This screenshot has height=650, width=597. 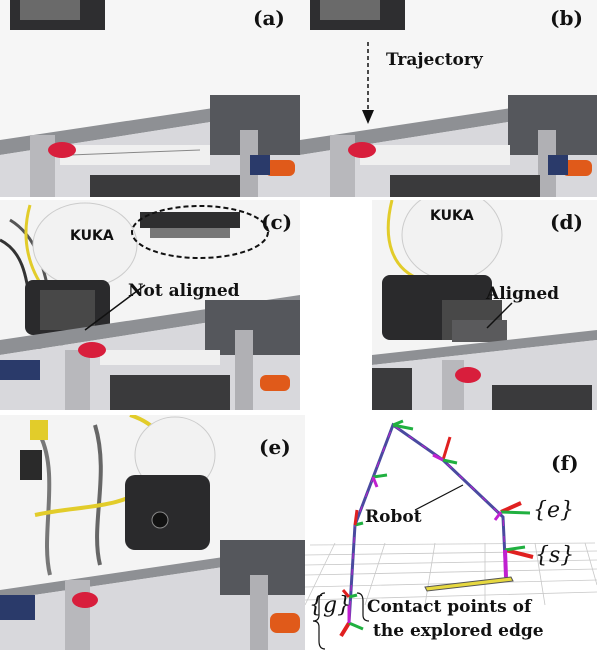 I want to click on aligned-pointer, so click(x=499, y=315).